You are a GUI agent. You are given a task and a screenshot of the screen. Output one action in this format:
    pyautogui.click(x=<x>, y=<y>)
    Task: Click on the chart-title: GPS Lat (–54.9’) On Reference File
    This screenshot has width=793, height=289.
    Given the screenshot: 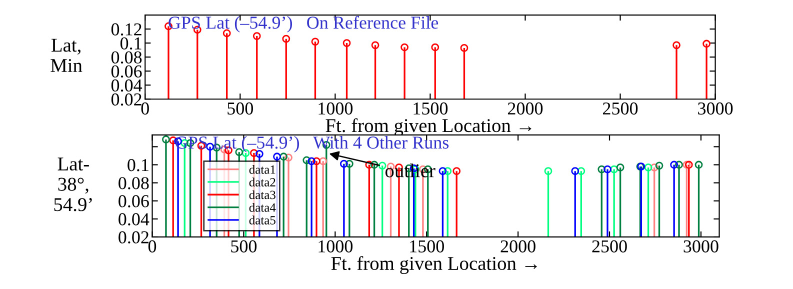 What is the action you would take?
    pyautogui.click(x=303, y=24)
    